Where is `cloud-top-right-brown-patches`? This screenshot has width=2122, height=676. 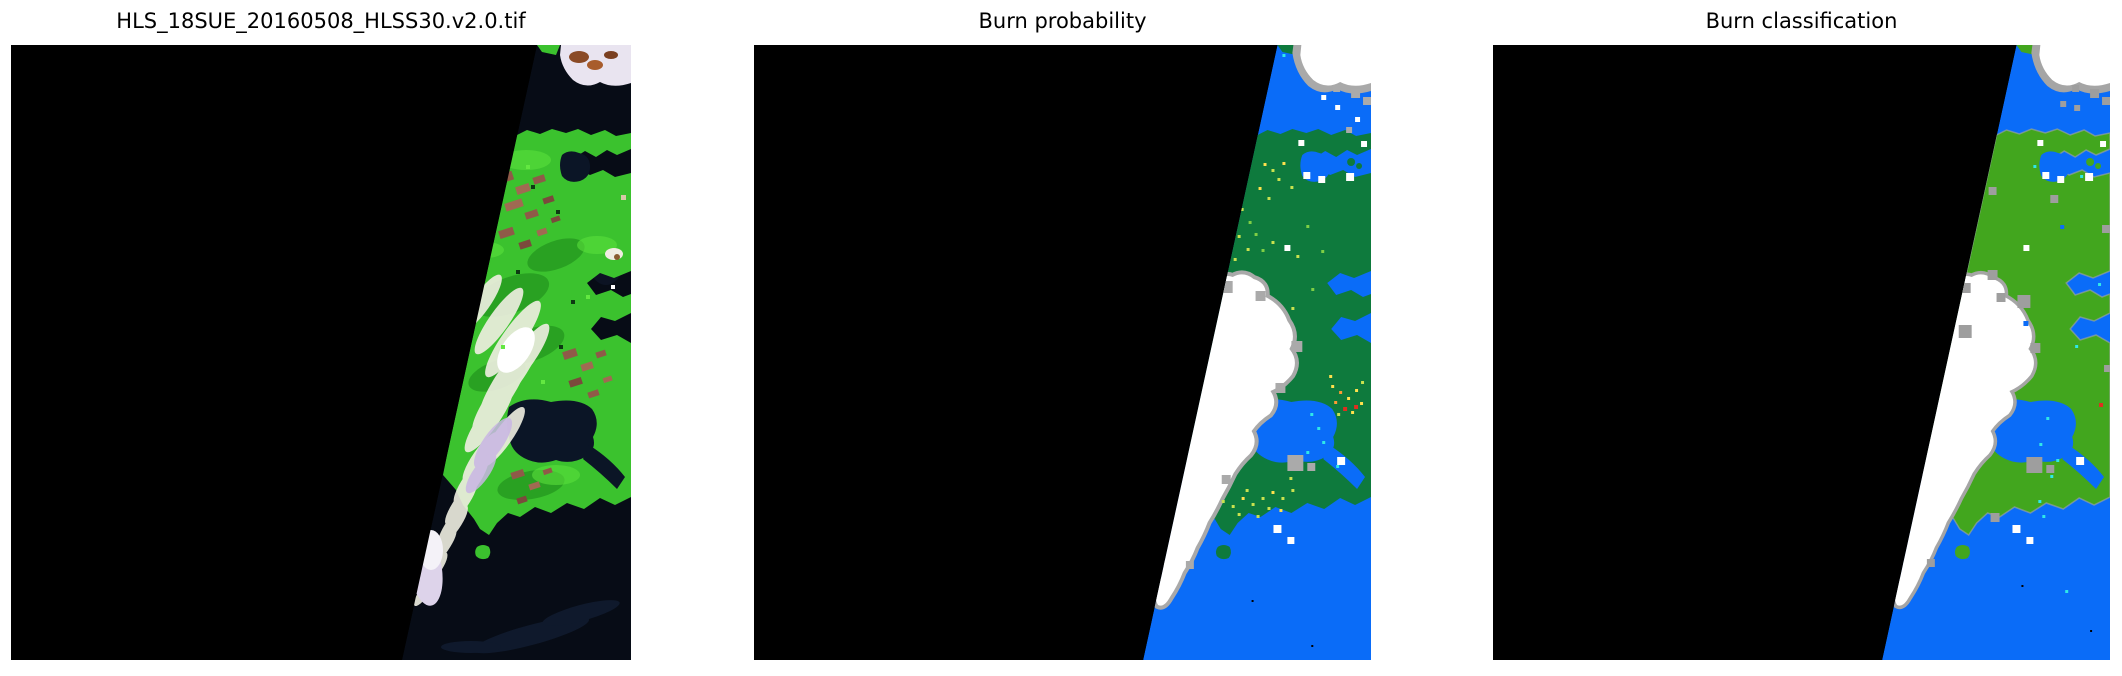
cloud-top-right-brown-patches is located at coordinates (593, 60).